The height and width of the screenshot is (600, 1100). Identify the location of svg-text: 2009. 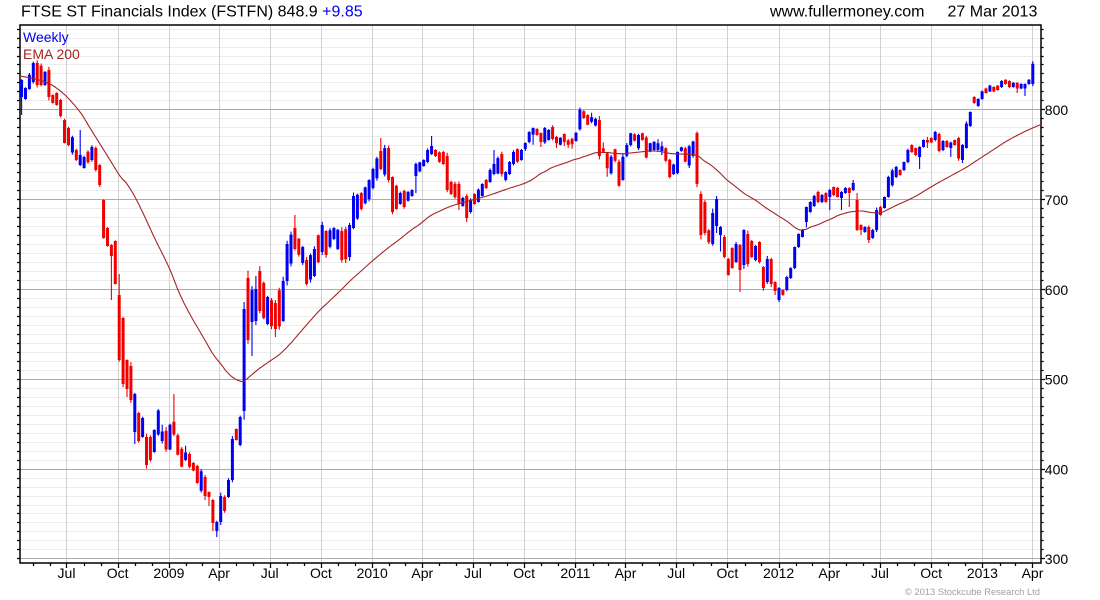
(168, 573).